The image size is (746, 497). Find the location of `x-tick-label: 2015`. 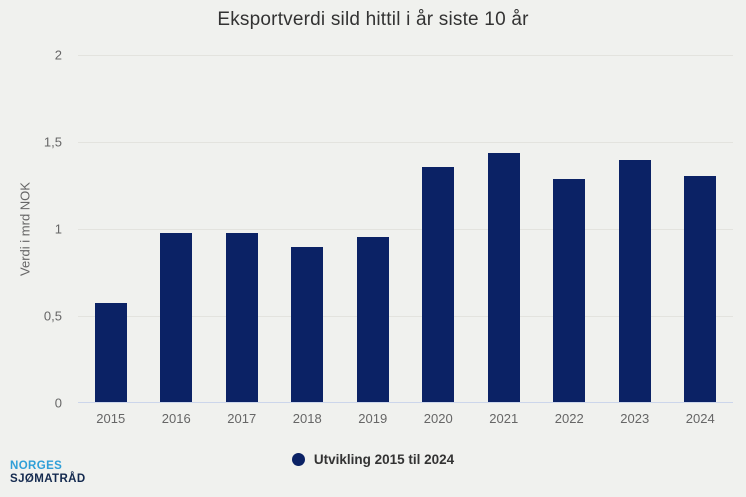

x-tick-label: 2015 is located at coordinates (111, 418).